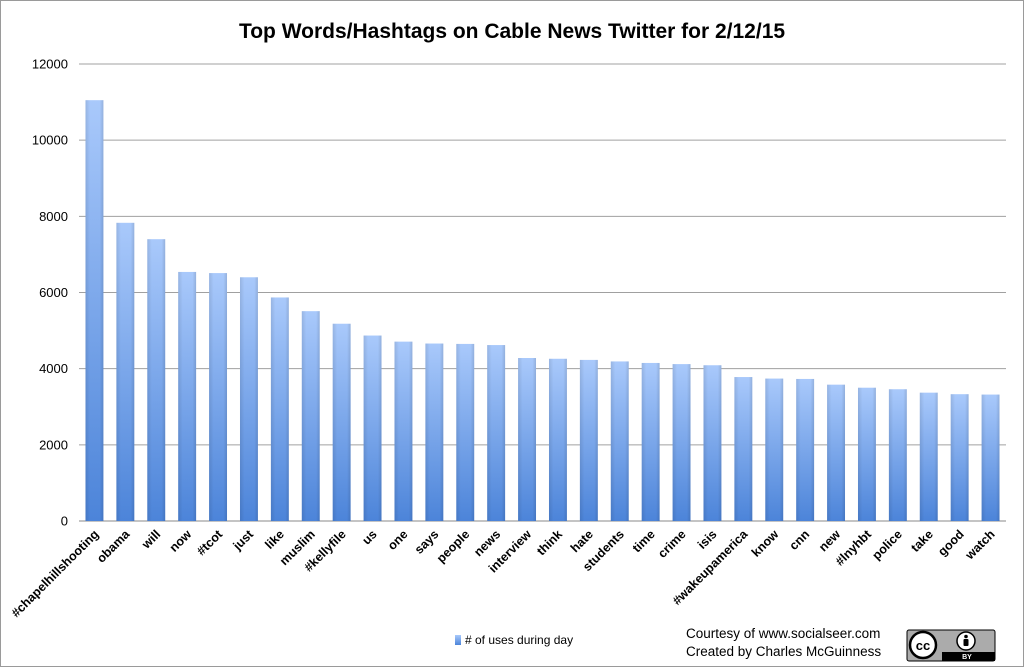 The height and width of the screenshot is (667, 1024). I want to click on x-tick-label: new, so click(829, 540).